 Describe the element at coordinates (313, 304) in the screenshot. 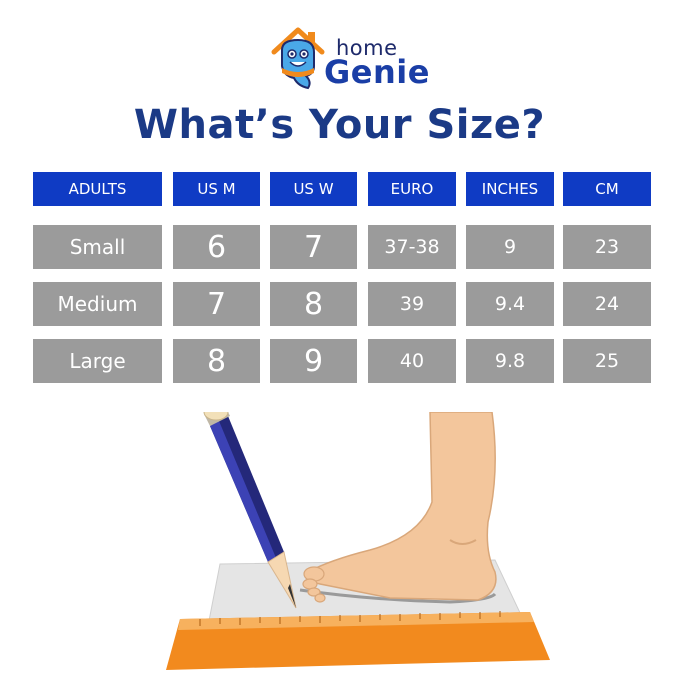

I see `row-medium-us-w: 8` at that location.